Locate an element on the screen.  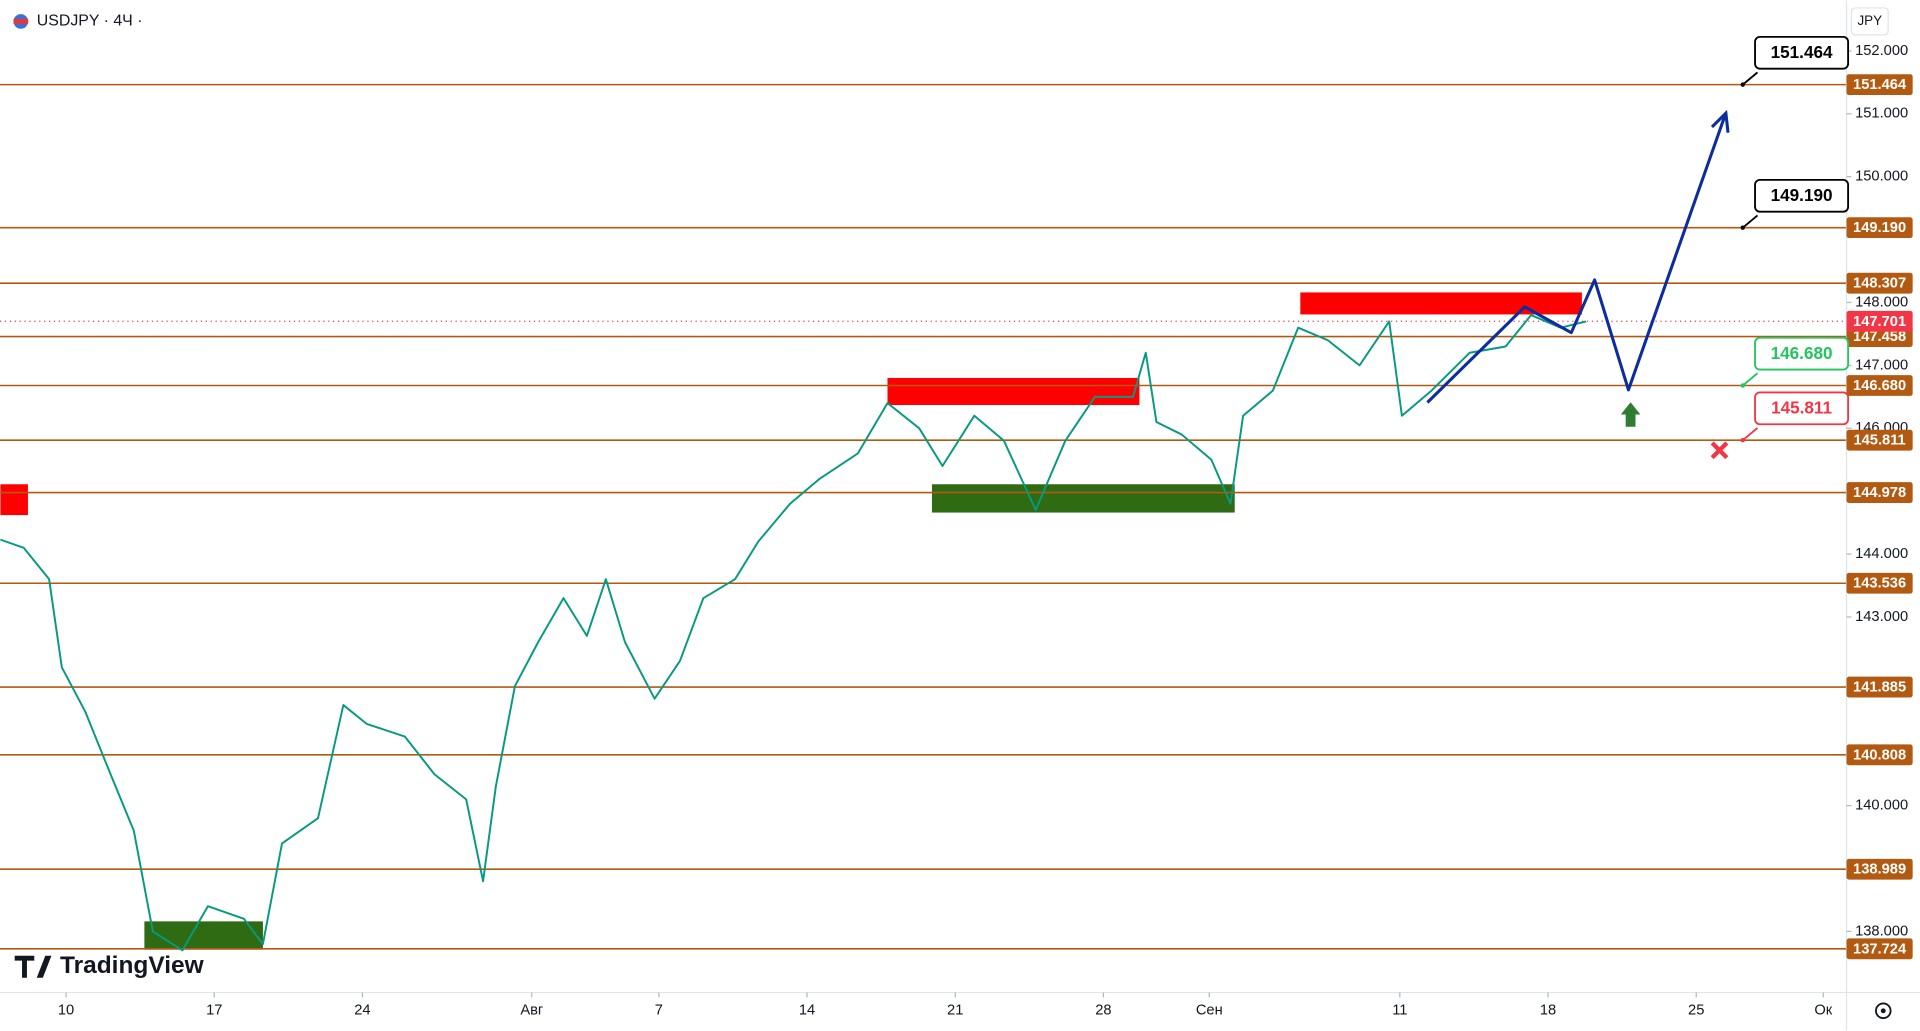
buy-arrow is located at coordinates (1630, 414).